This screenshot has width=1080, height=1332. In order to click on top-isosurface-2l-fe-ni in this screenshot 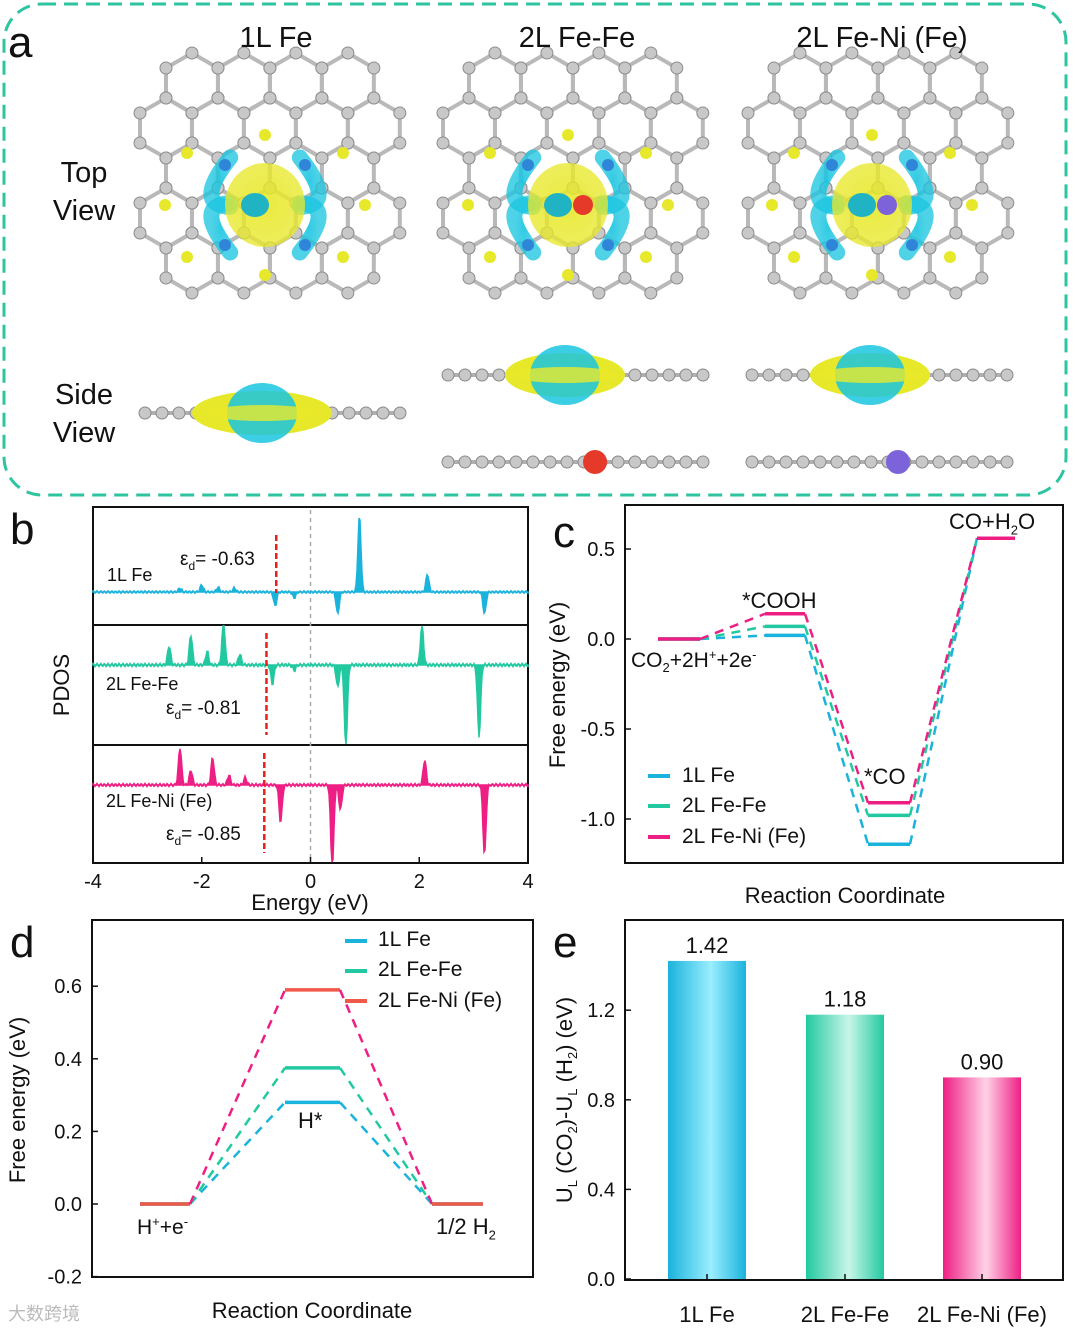, I will do `click(872, 205)`.